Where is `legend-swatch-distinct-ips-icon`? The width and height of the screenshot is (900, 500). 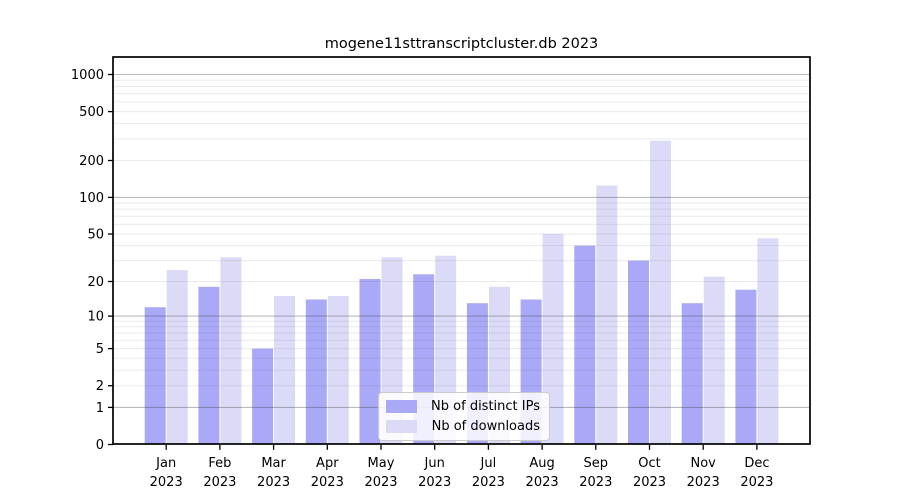 legend-swatch-distinct-ips-icon is located at coordinates (401, 406).